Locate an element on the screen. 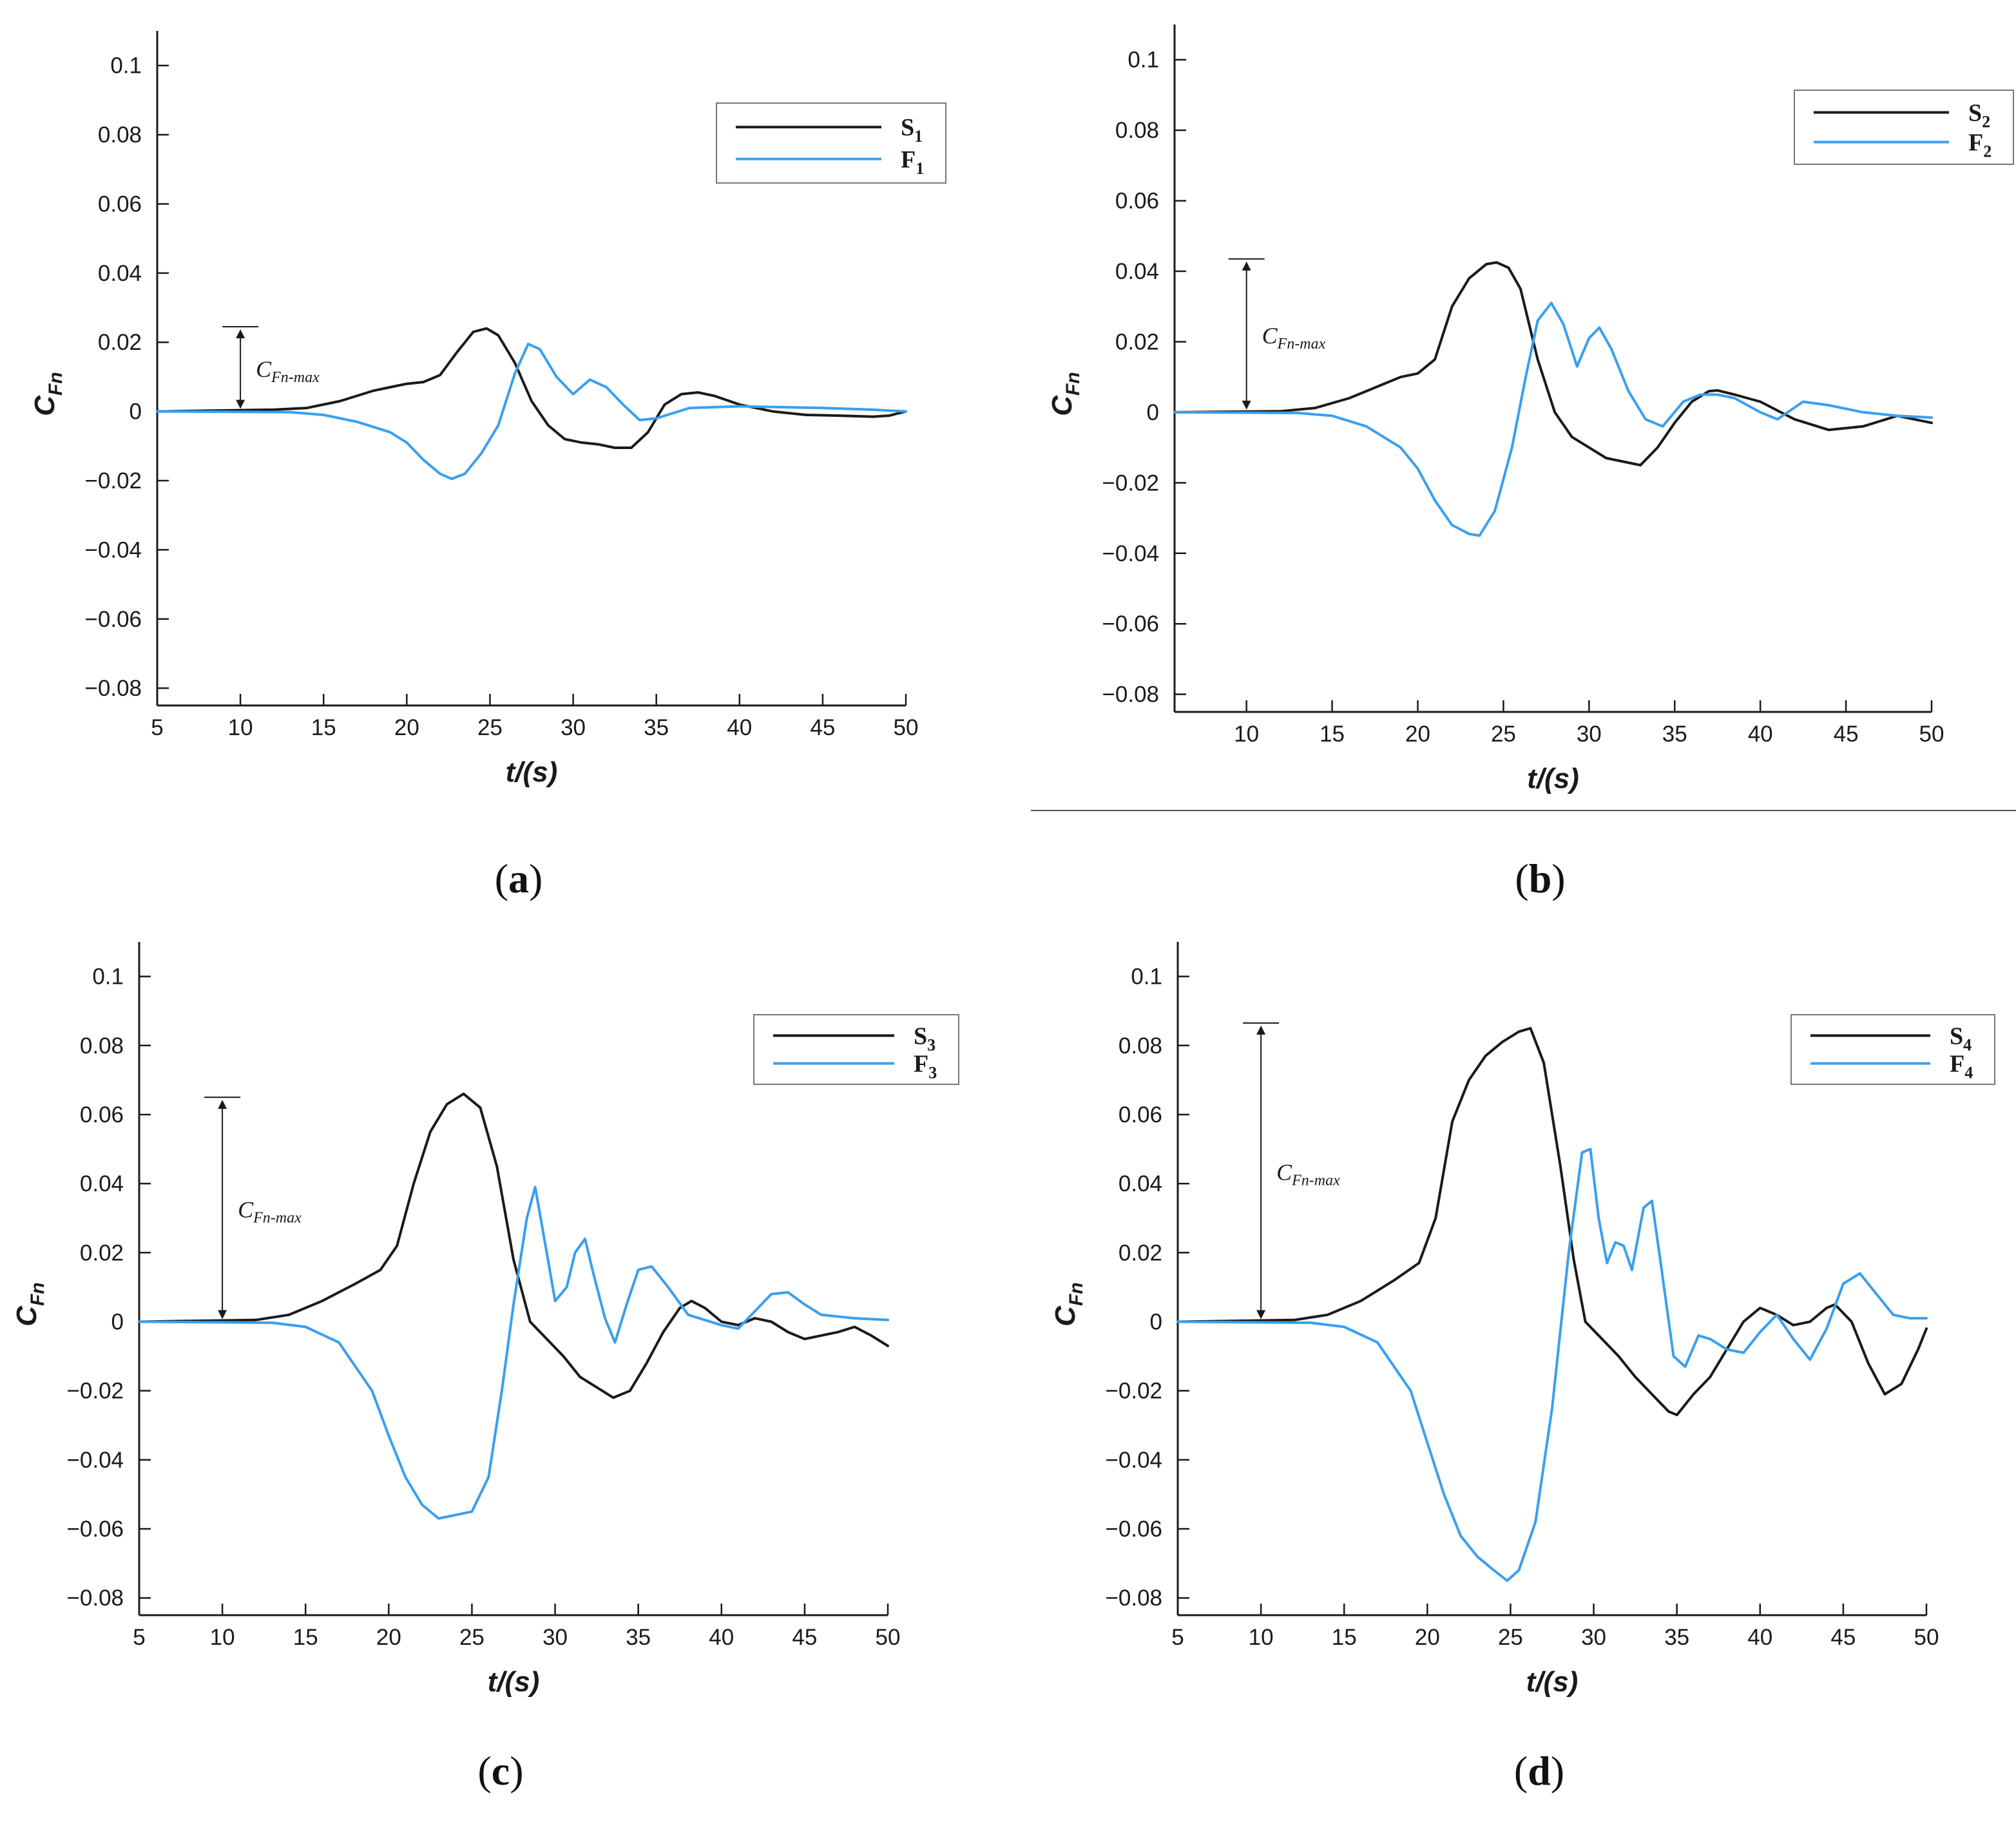  series-line-f1 is located at coordinates (531, 412).